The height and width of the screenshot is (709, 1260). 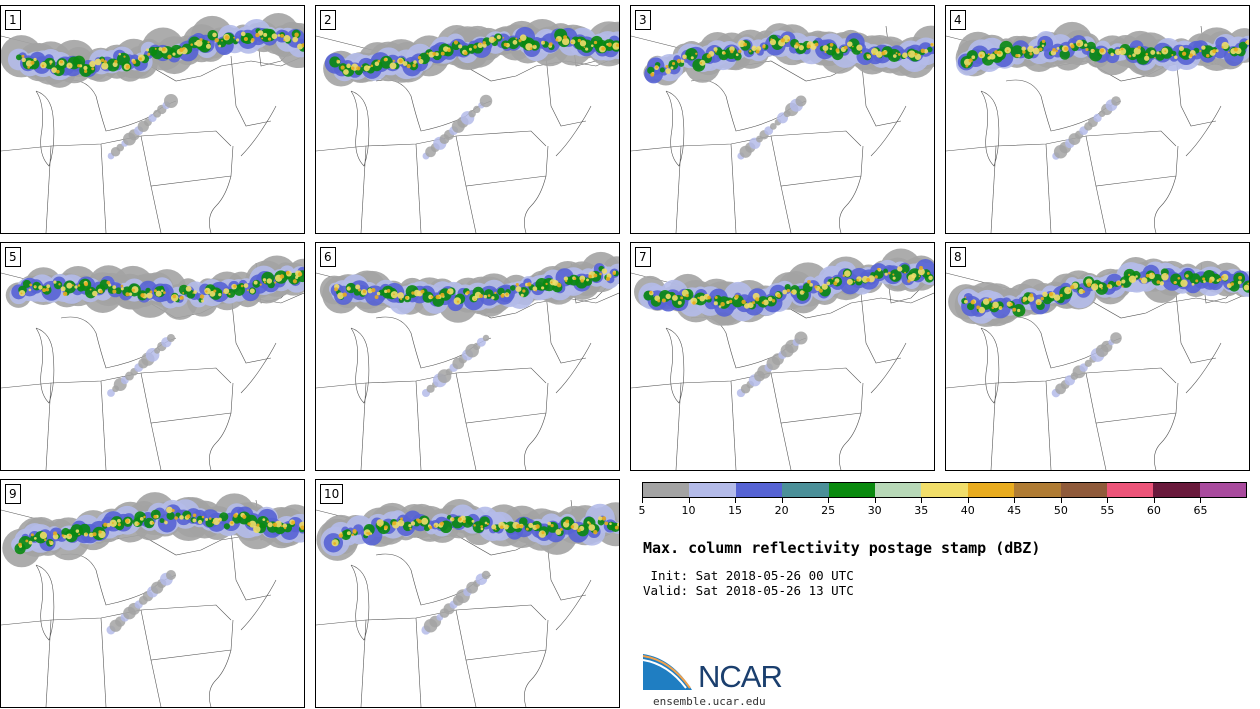 What do you see at coordinates (967, 510) in the screenshot?
I see `colorbar-tick-label: 40` at bounding box center [967, 510].